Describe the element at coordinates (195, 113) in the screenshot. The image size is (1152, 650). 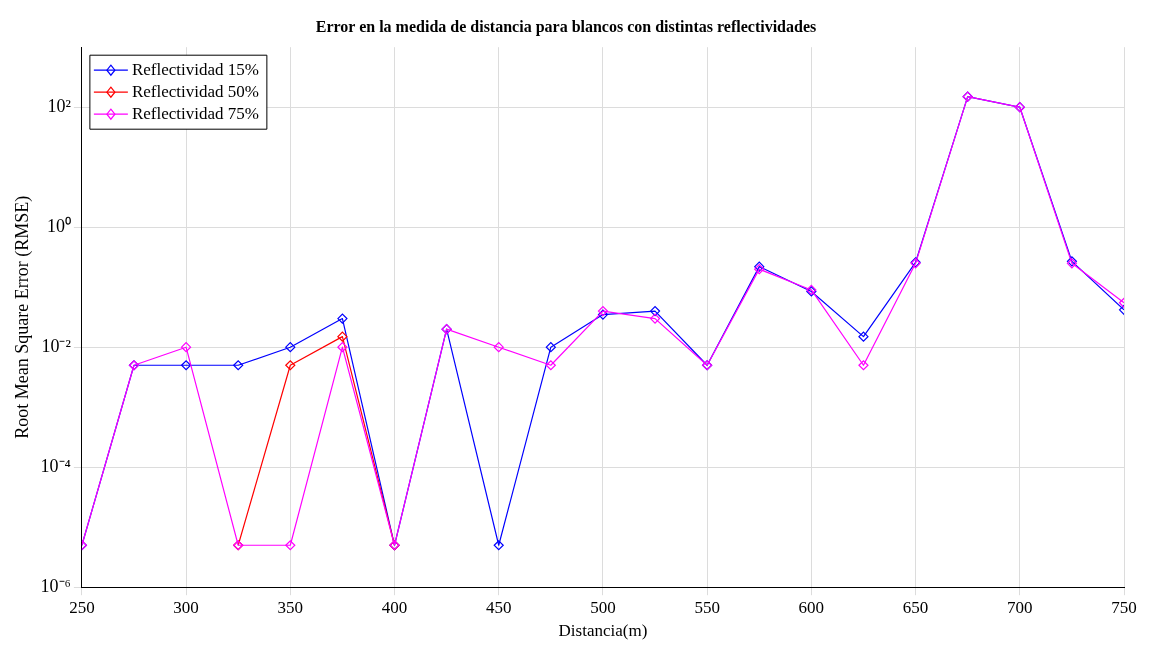
I see `legend-label: Reflectividad 75%` at that location.